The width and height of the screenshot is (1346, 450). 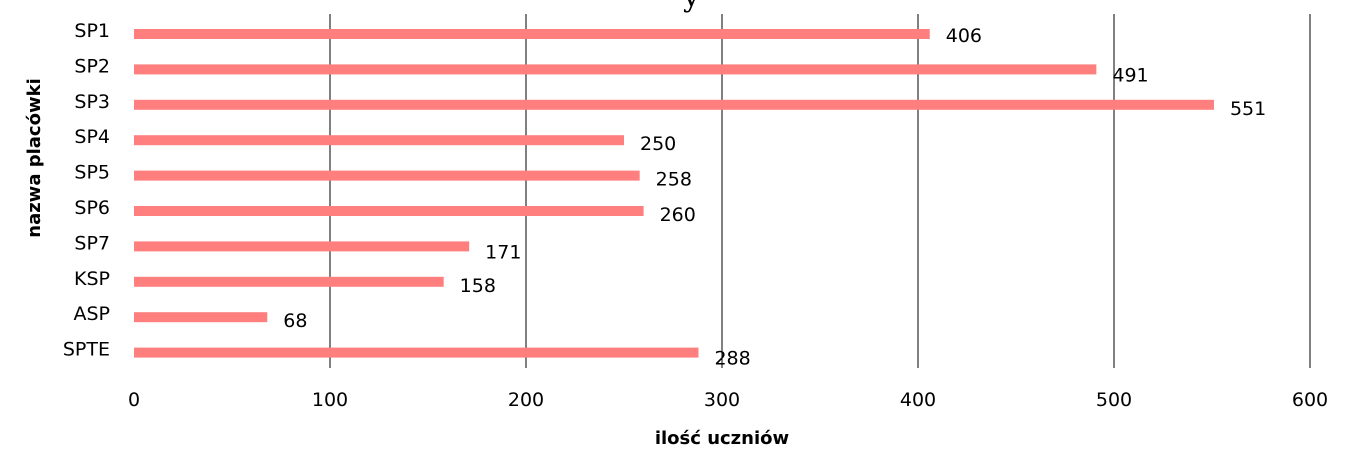 What do you see at coordinates (1130, 75) in the screenshot?
I see `data-label-sp2: 491` at bounding box center [1130, 75].